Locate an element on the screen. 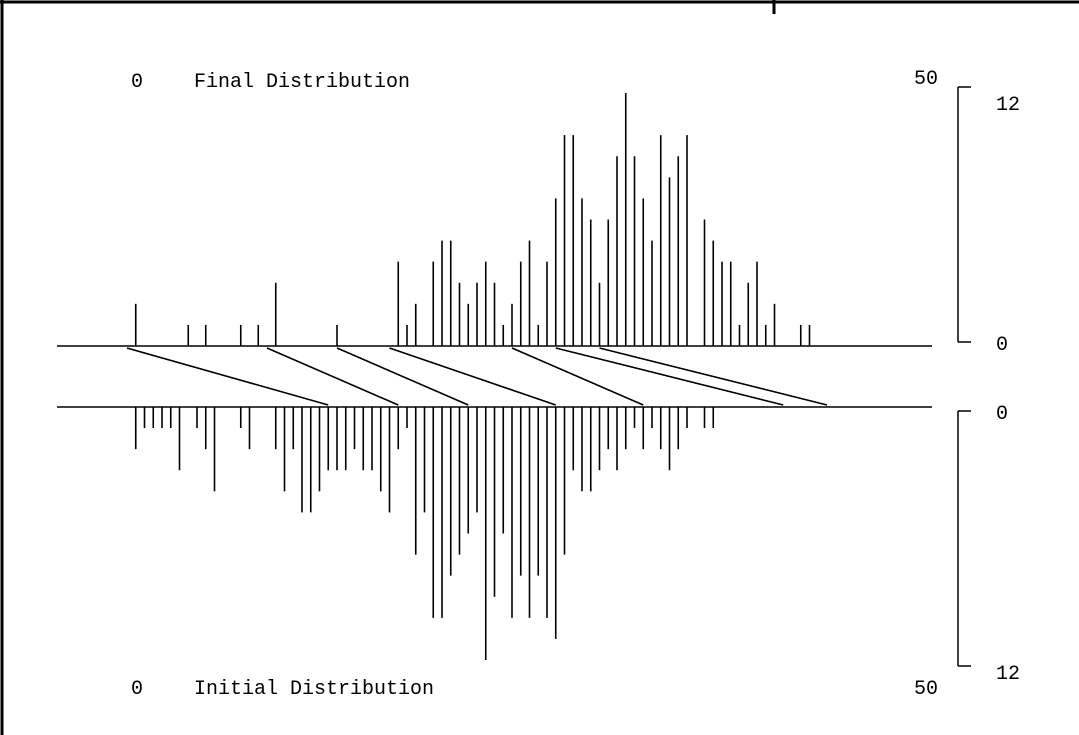 Image resolution: width=1079 pixels, height=735 pixels. final-title: Final Distribution is located at coordinates (302, 82).